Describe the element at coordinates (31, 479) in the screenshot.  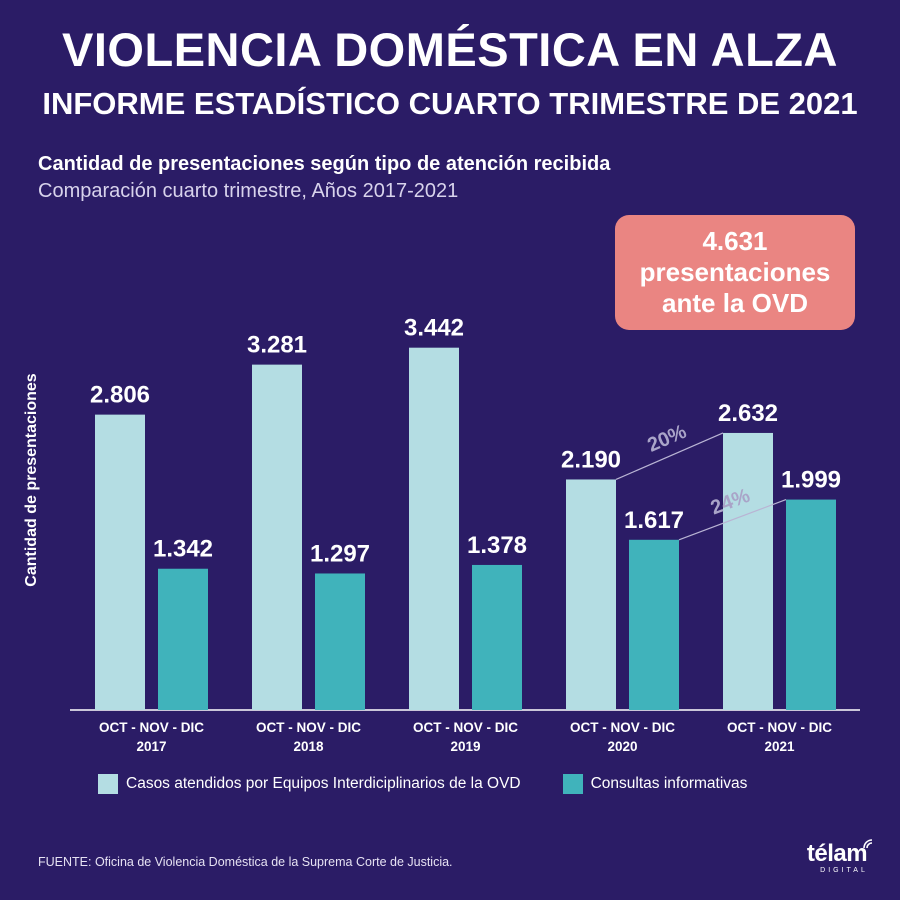
I see `y-axis-label: Cantidad de presentaciones` at that location.